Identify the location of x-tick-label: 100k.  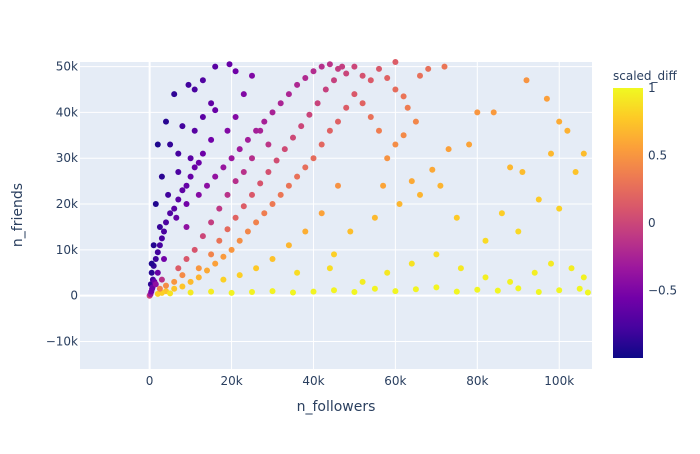
(559, 381).